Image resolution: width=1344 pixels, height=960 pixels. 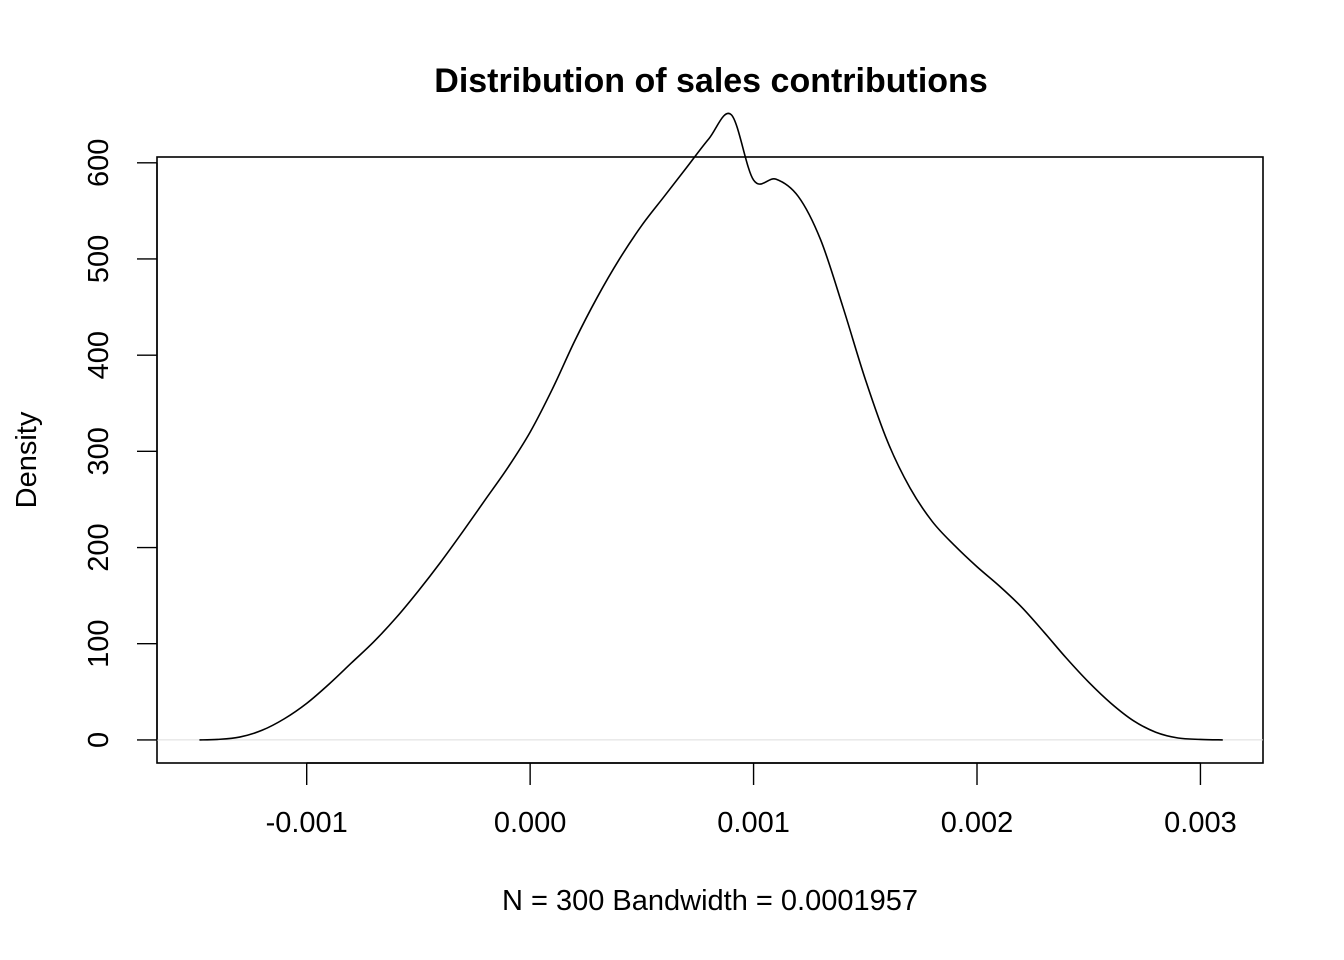 What do you see at coordinates (977, 823) in the screenshot?
I see `x-tick-label: 0.002` at bounding box center [977, 823].